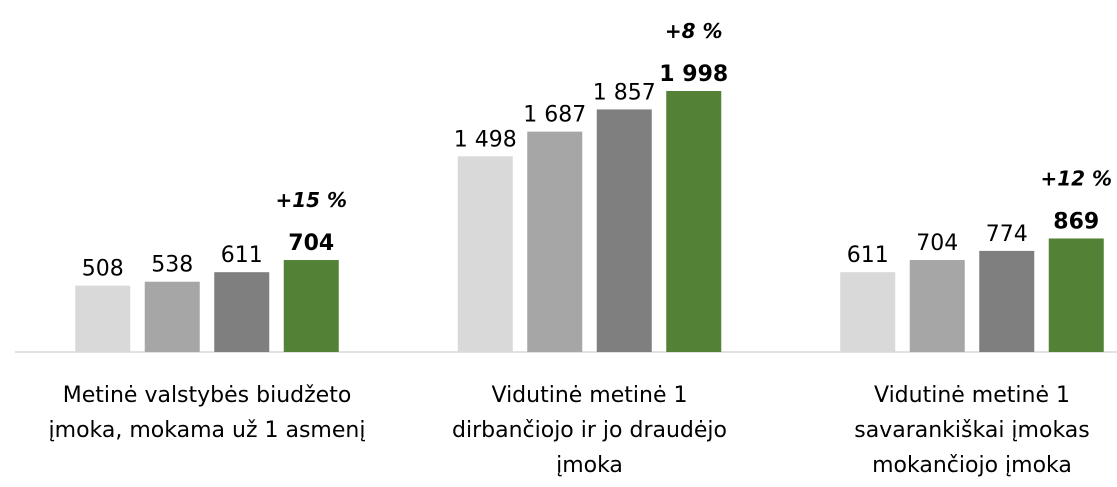 Image resolution: width=1117 pixels, height=487 pixels. Describe the element at coordinates (693, 74) in the screenshot. I see `value-label: 1 998` at that location.